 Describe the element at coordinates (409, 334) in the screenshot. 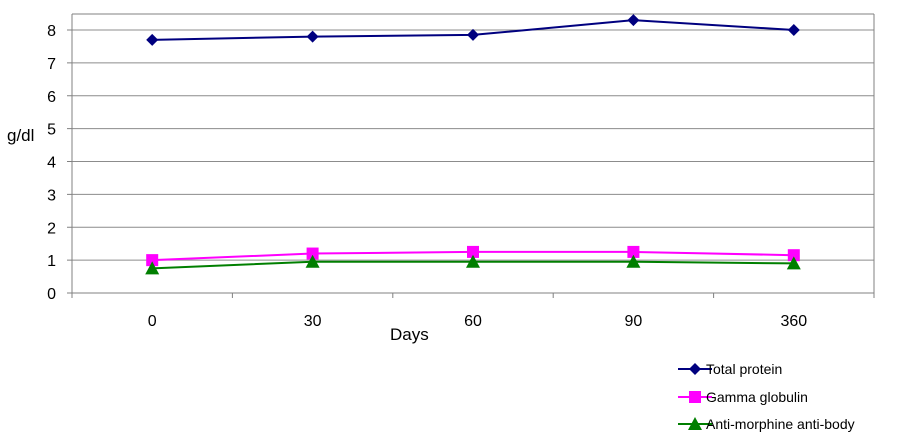

I see `x-axis-label: Days` at that location.